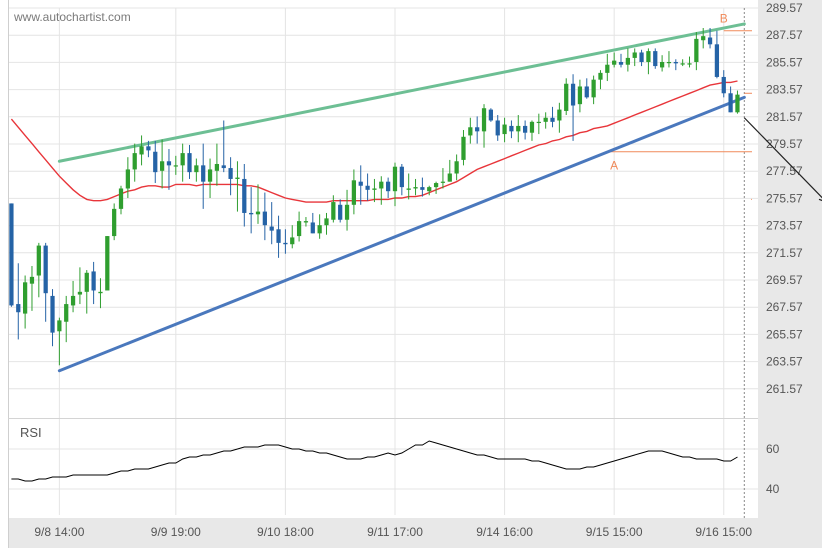 The width and height of the screenshot is (822, 548). Describe the element at coordinates (72, 17) in the screenshot. I see `watermark: www.autochartist.com` at that location.